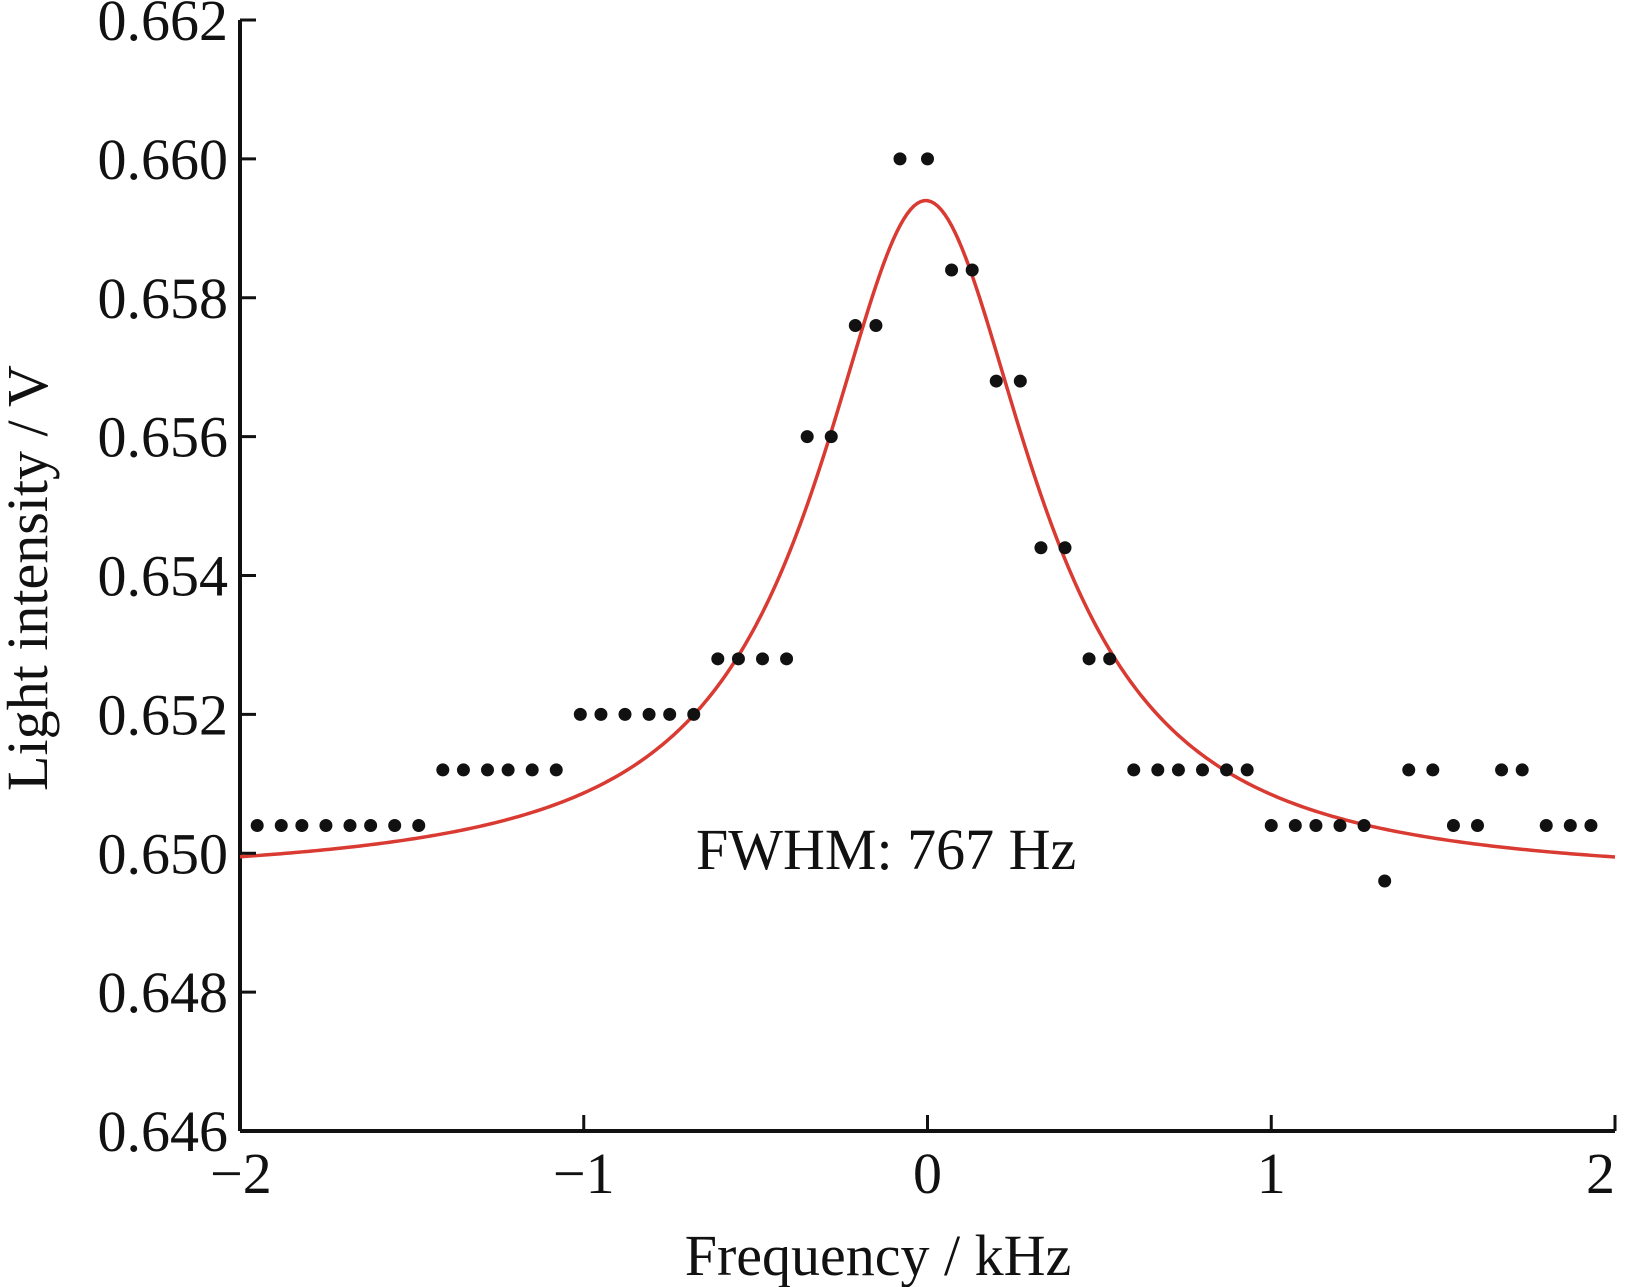 This screenshot has height=1287, width=1631. I want to click on y-axis-title: Light intensity / V, so click(30, 578).